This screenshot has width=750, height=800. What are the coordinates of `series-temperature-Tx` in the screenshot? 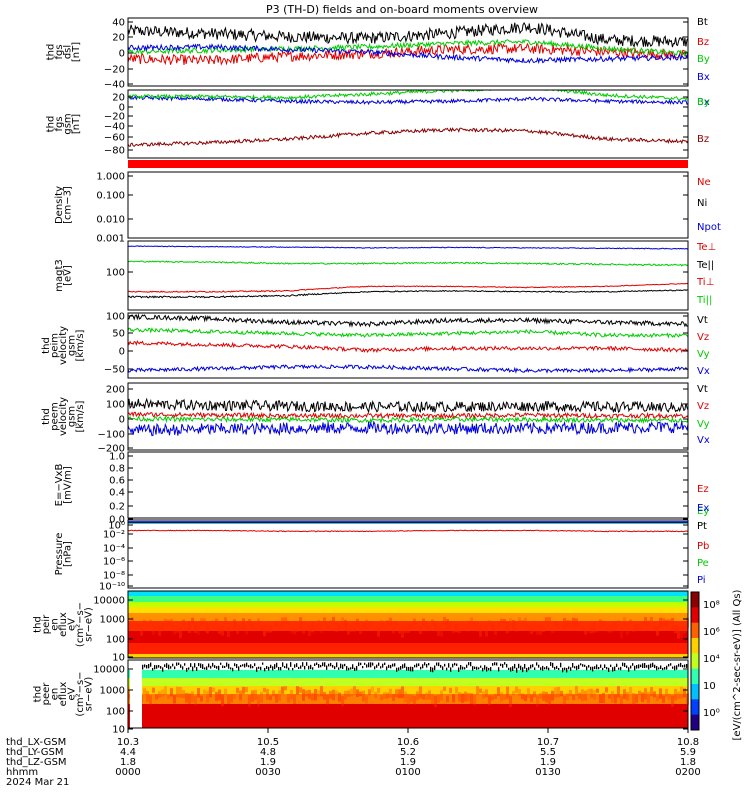 It's located at (408, 247).